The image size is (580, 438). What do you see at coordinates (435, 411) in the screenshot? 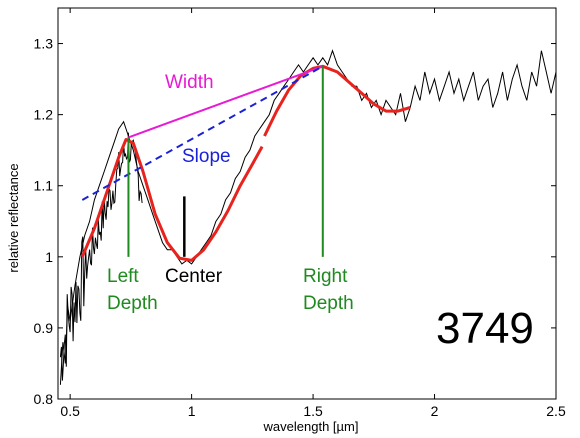
I see `x-tick-label: 2` at bounding box center [435, 411].